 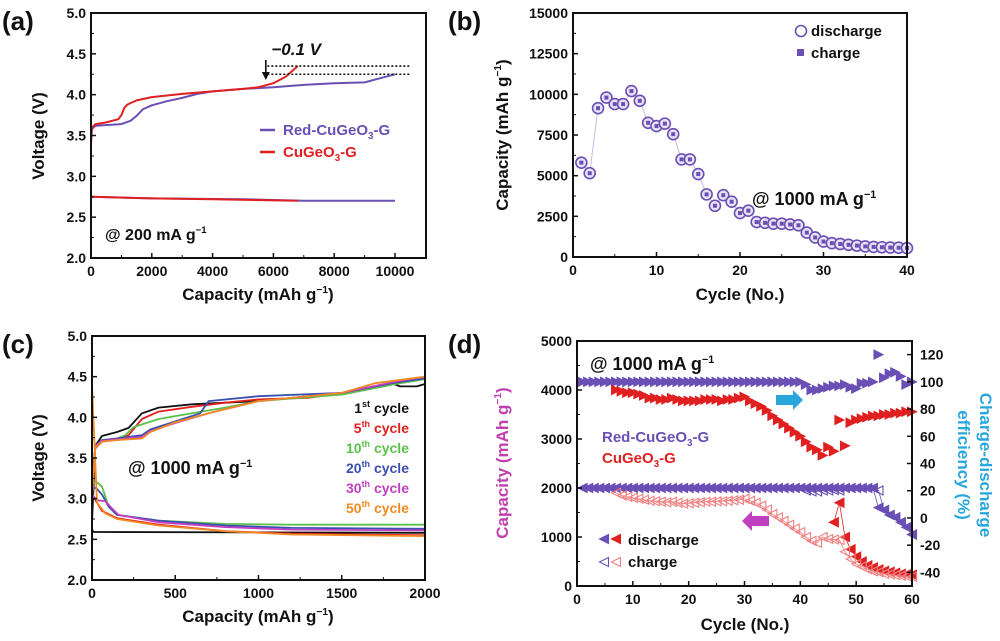 What do you see at coordinates (744, 169) in the screenshot?
I see `connecting-line` at bounding box center [744, 169].